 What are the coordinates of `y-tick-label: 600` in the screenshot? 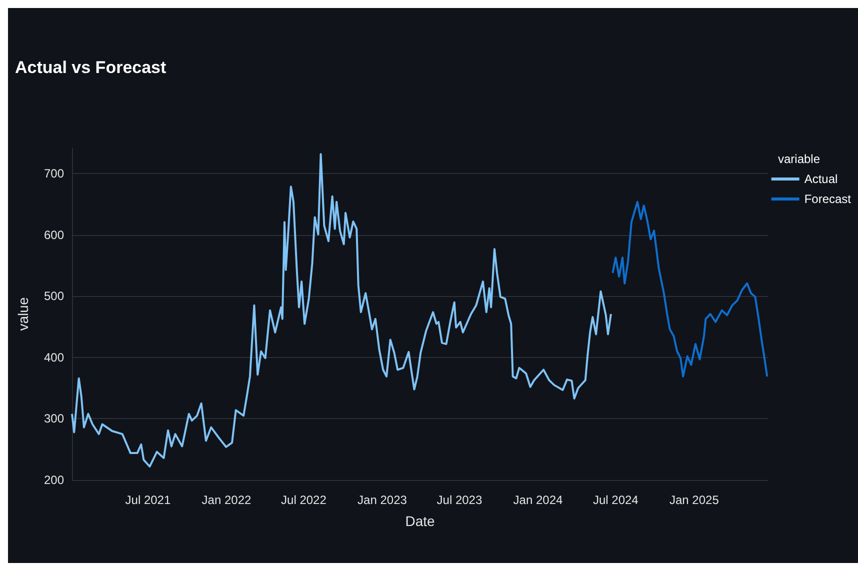 It's located at (54, 235).